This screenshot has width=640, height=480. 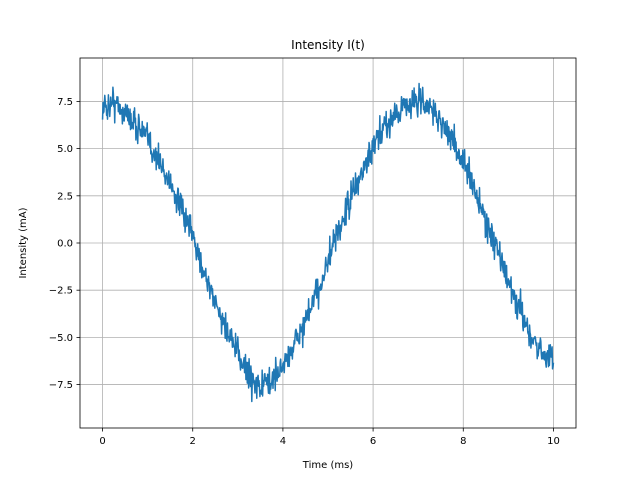 I want to click on x-tick-label: 4, so click(x=283, y=441).